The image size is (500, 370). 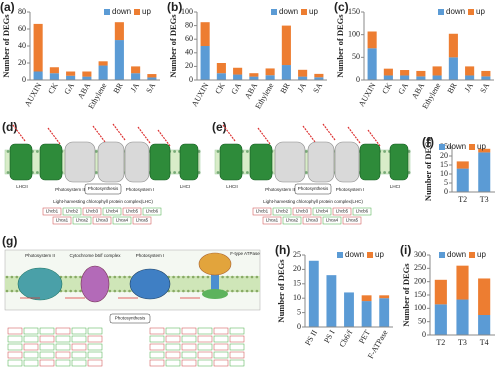 I want to click on x-tick-label: AUXIN, so click(x=200, y=94).